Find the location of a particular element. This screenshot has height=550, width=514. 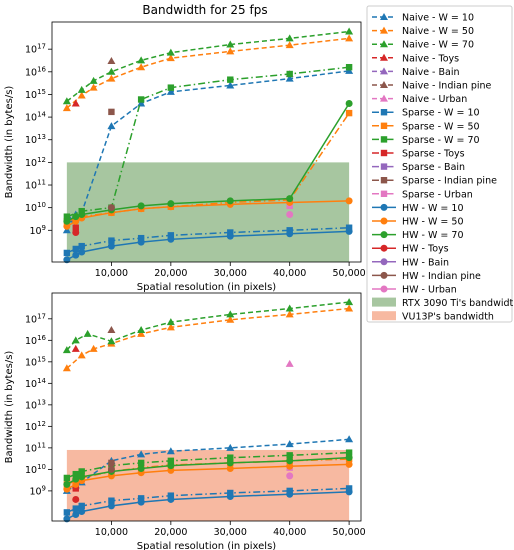

legend-label: VU13P's bandwidth is located at coordinates (448, 317).